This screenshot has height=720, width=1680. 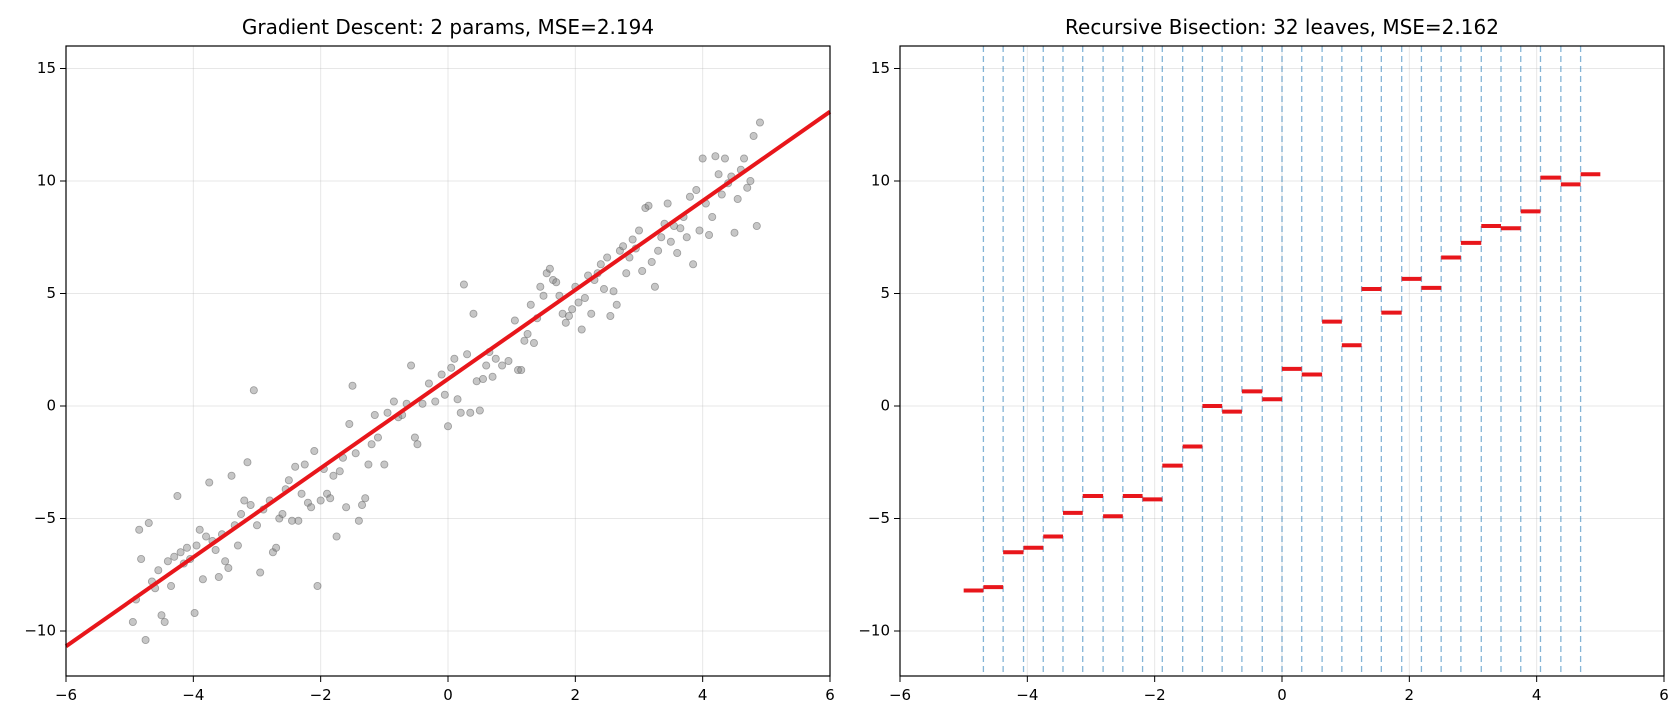 What do you see at coordinates (448, 695) in the screenshot?
I see `x-tick-label: 0` at bounding box center [448, 695].